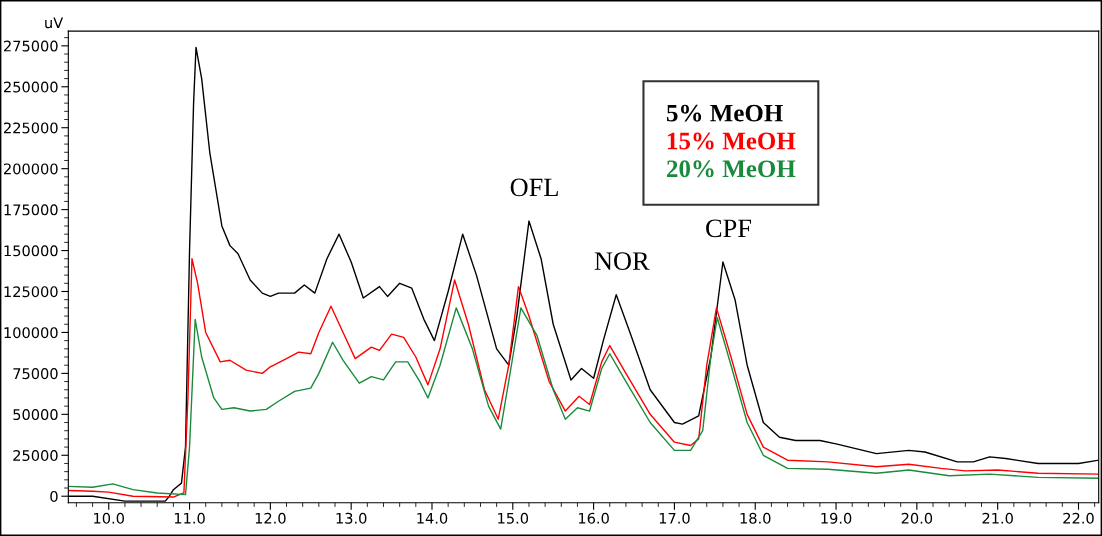 Image resolution: width=1102 pixels, height=536 pixels. Describe the element at coordinates (432, 518) in the screenshot. I see `x-tick-label: 14.0` at that location.